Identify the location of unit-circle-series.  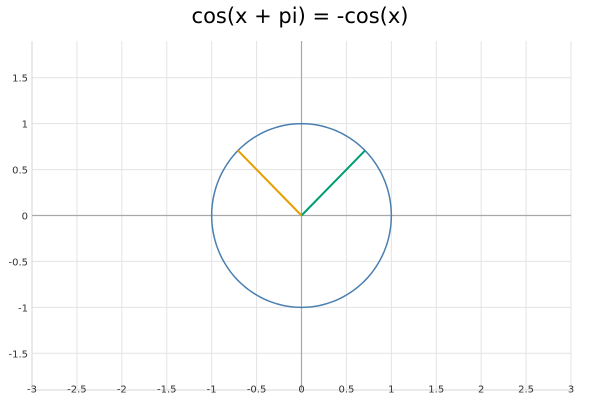
(301, 215).